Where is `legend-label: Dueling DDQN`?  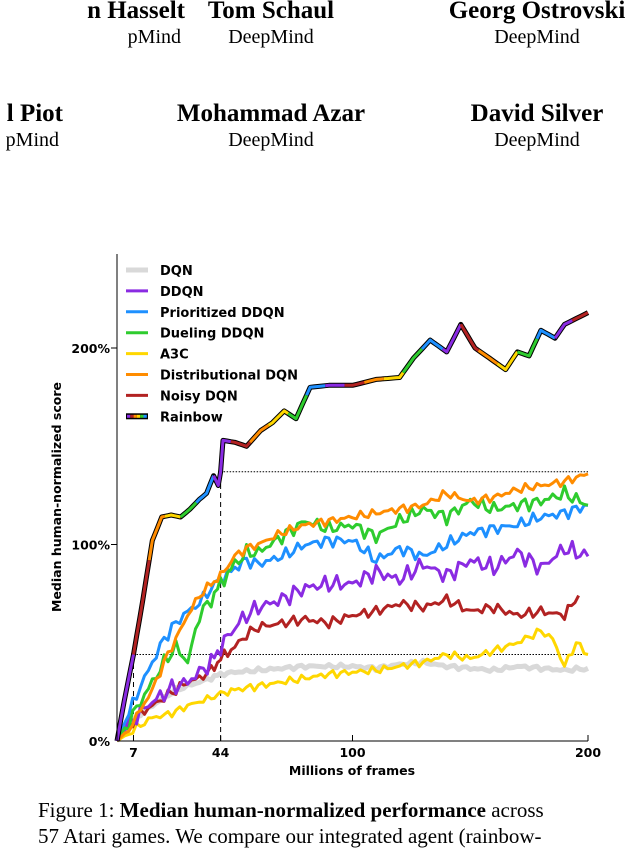 legend-label: Dueling DDQN is located at coordinates (212, 334).